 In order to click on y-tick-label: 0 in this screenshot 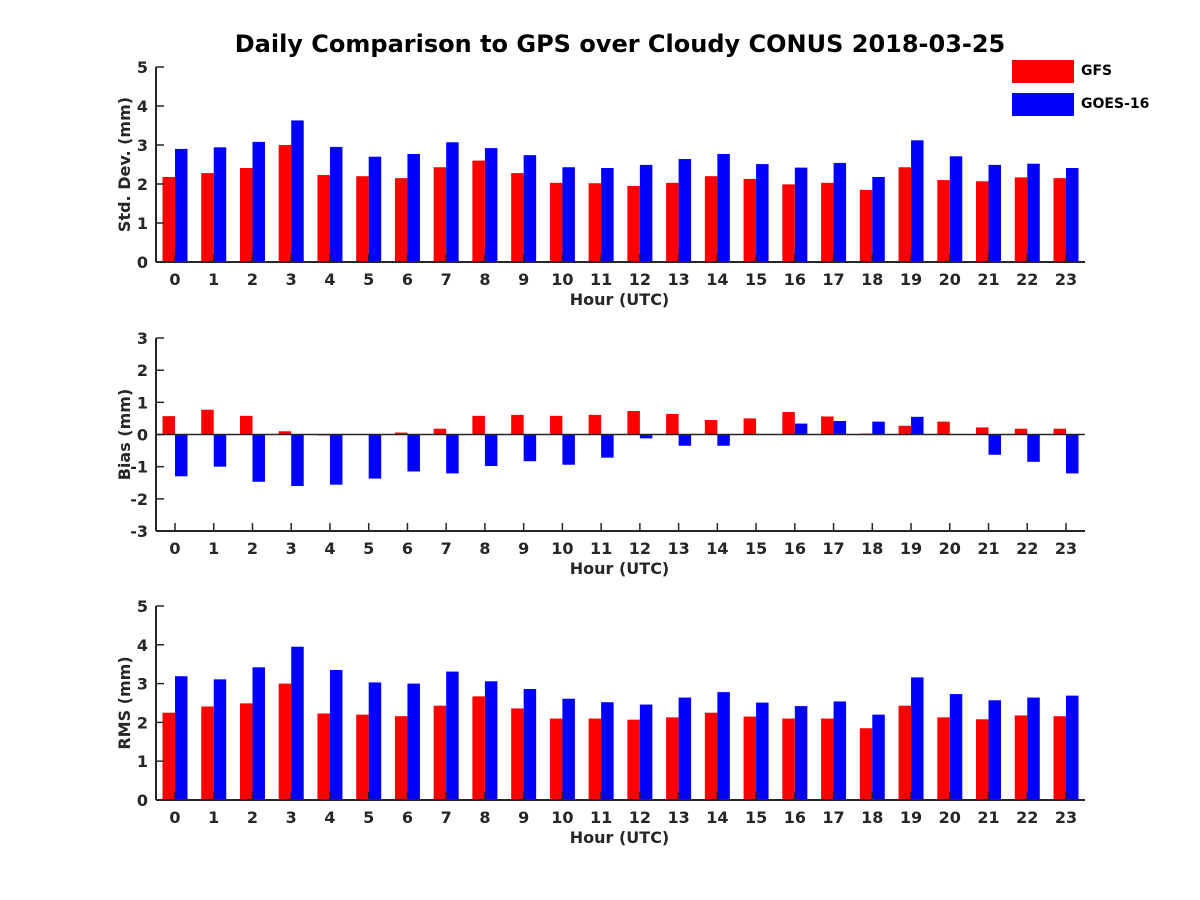, I will do `click(142, 262)`.